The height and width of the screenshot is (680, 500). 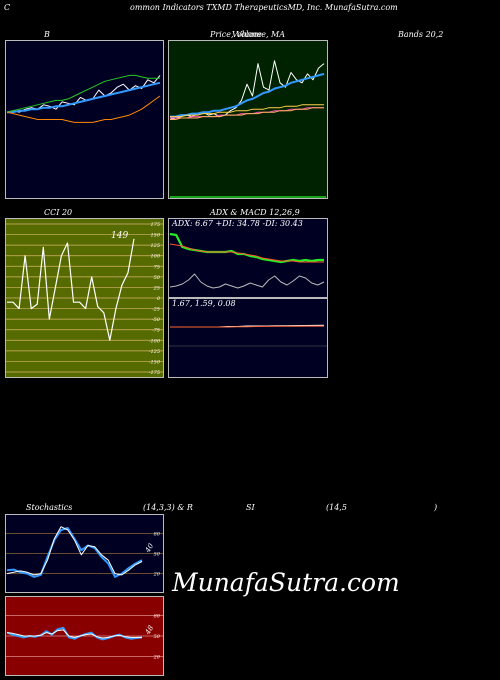 What do you see at coordinates (436, 507) in the screenshot?
I see `rsi-close: )` at bounding box center [436, 507].